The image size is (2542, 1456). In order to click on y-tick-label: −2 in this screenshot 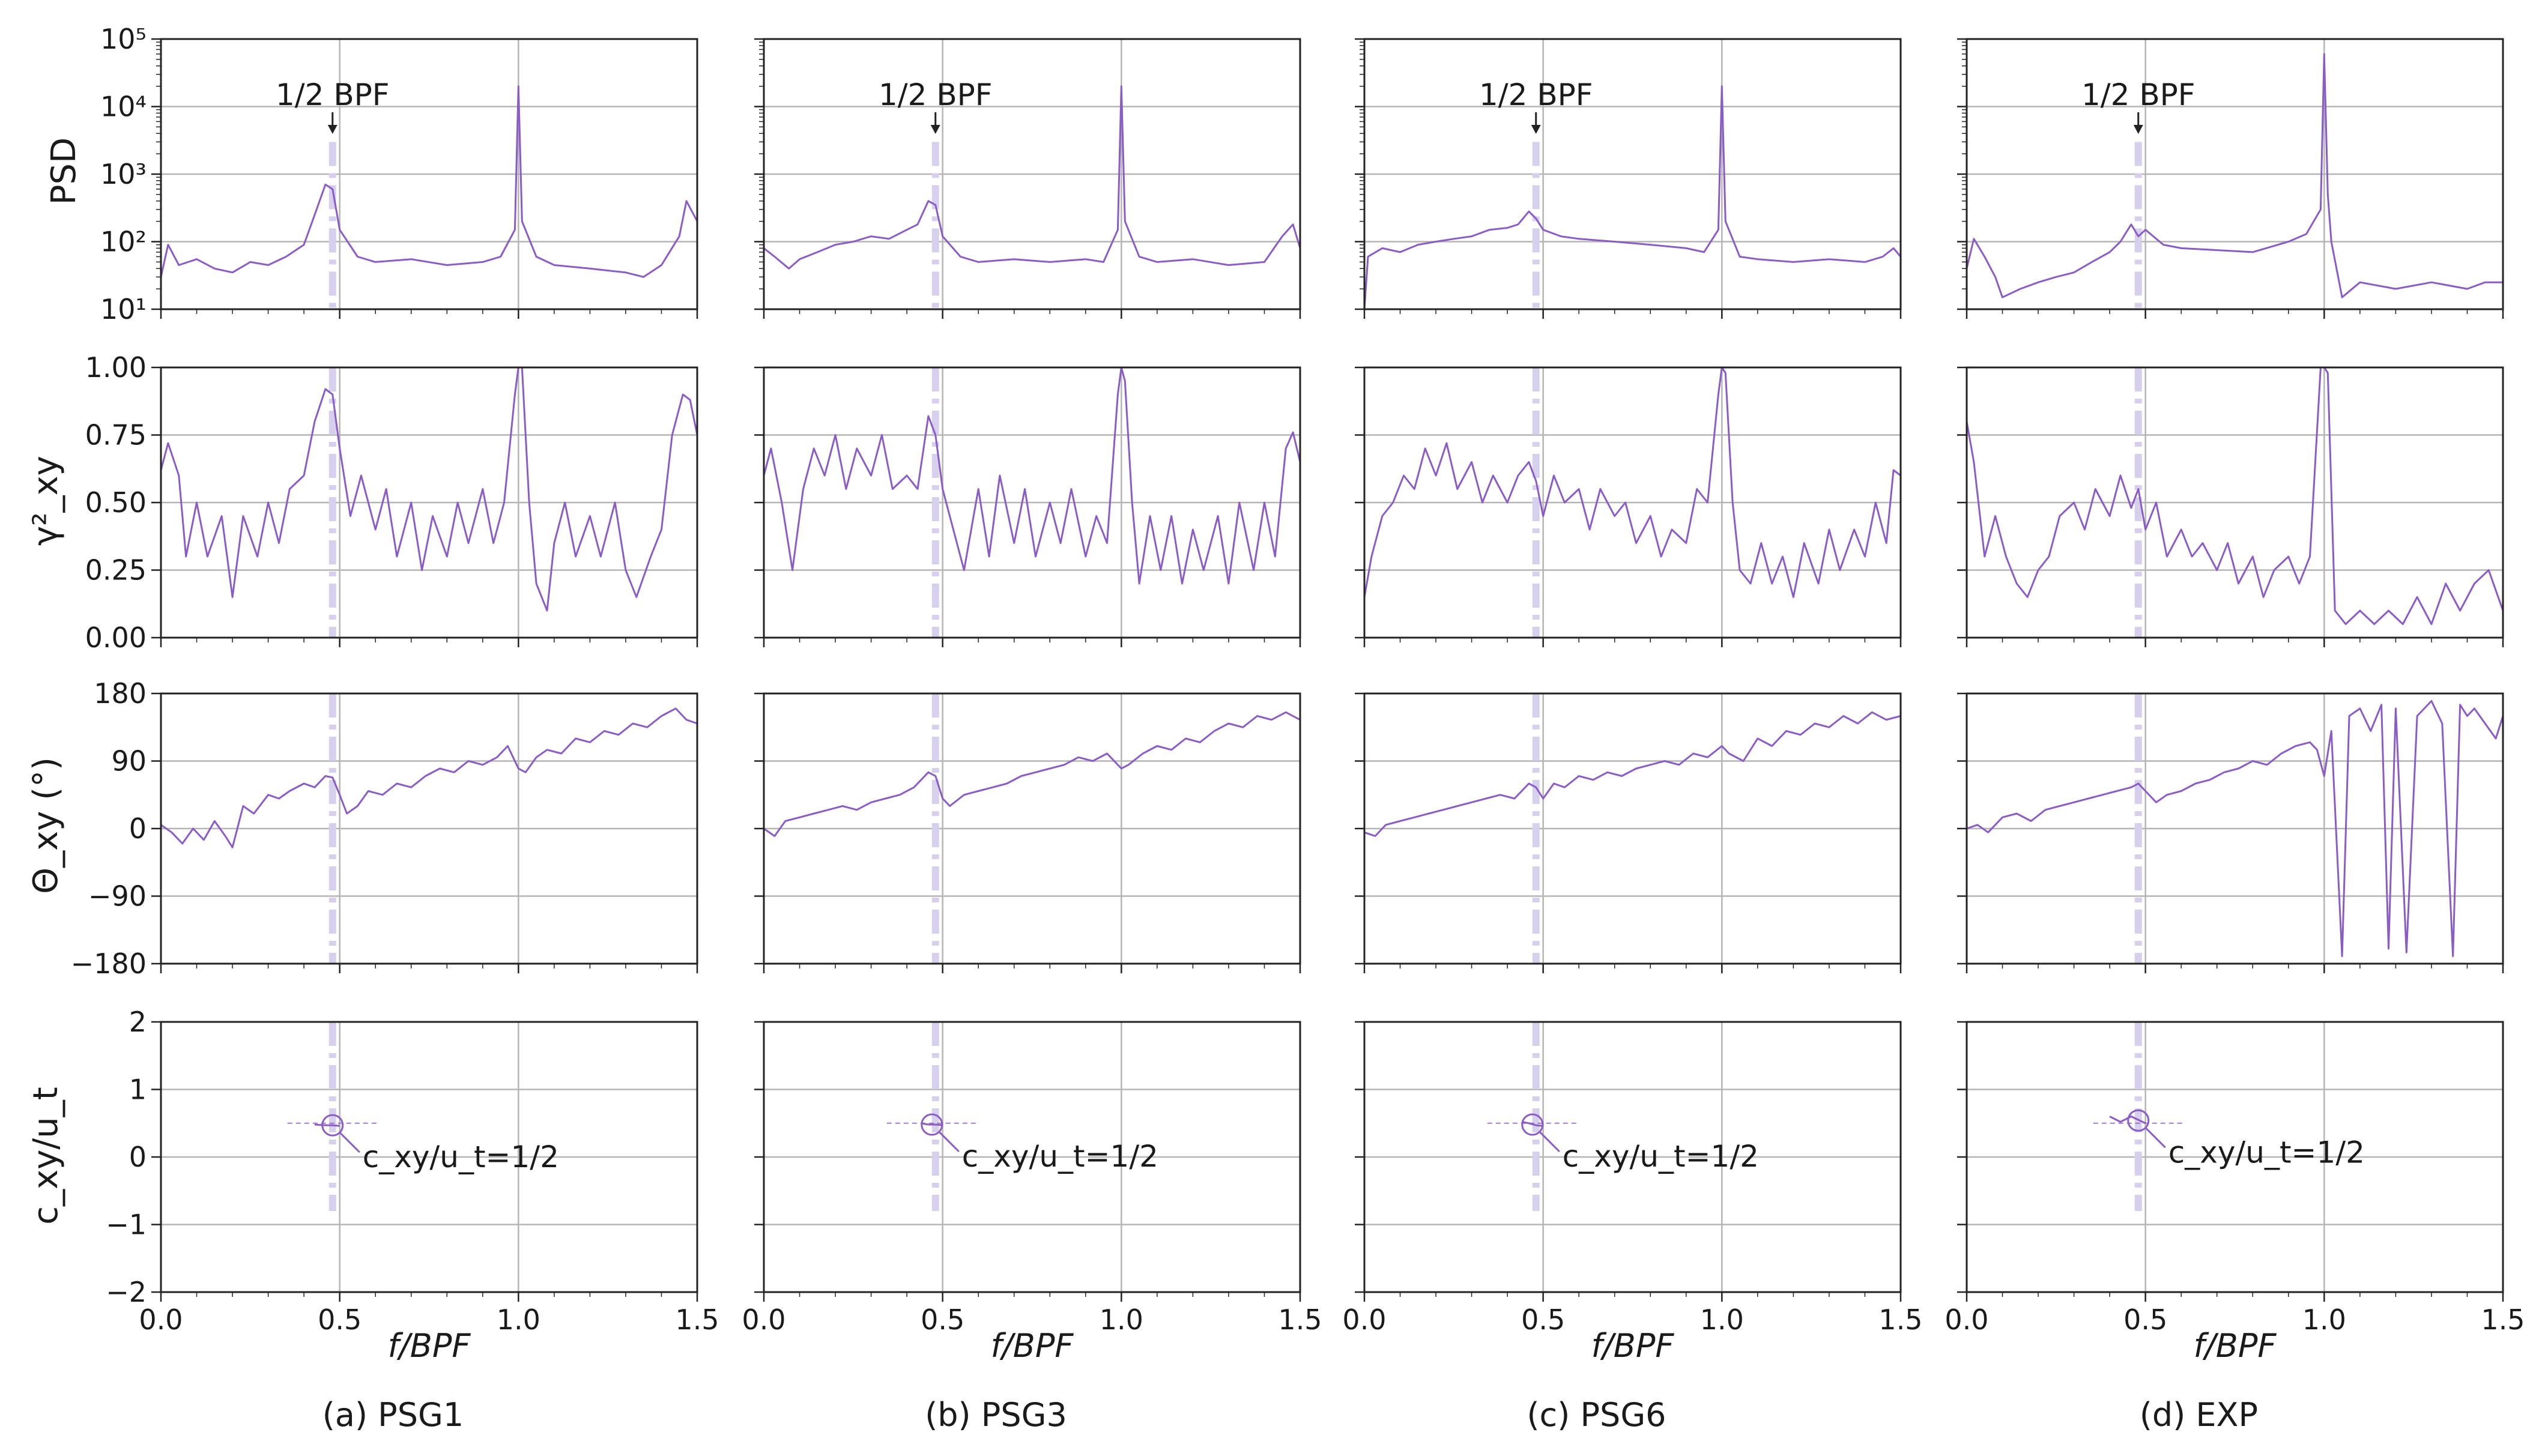, I will do `click(126, 1292)`.